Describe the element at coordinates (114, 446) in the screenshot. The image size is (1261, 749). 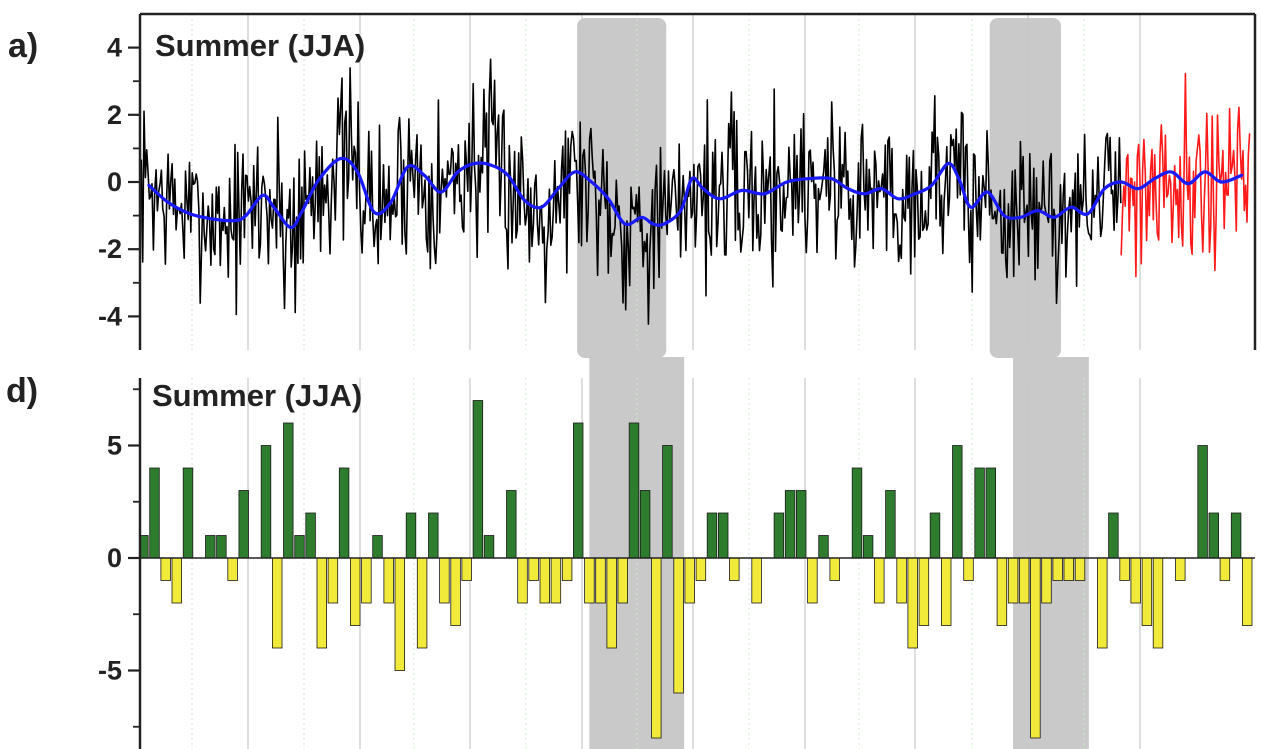
I see `panel-d-tick-label: 5` at that location.